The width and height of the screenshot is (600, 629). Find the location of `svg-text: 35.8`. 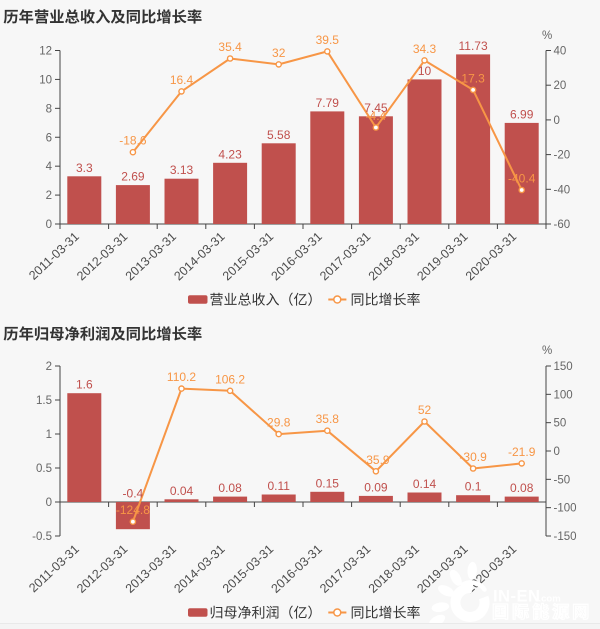

svg-text: 35.8 is located at coordinates (328, 419).